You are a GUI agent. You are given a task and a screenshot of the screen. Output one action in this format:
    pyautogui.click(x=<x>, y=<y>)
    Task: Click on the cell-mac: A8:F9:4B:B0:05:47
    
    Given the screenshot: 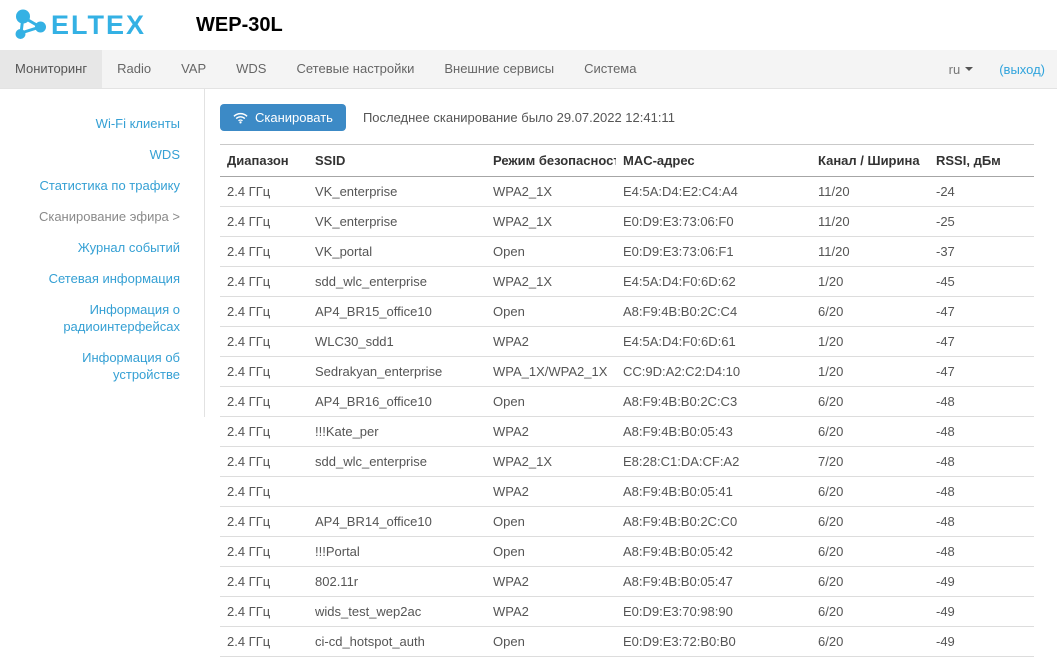 What is the action you would take?
    pyautogui.click(x=713, y=581)
    